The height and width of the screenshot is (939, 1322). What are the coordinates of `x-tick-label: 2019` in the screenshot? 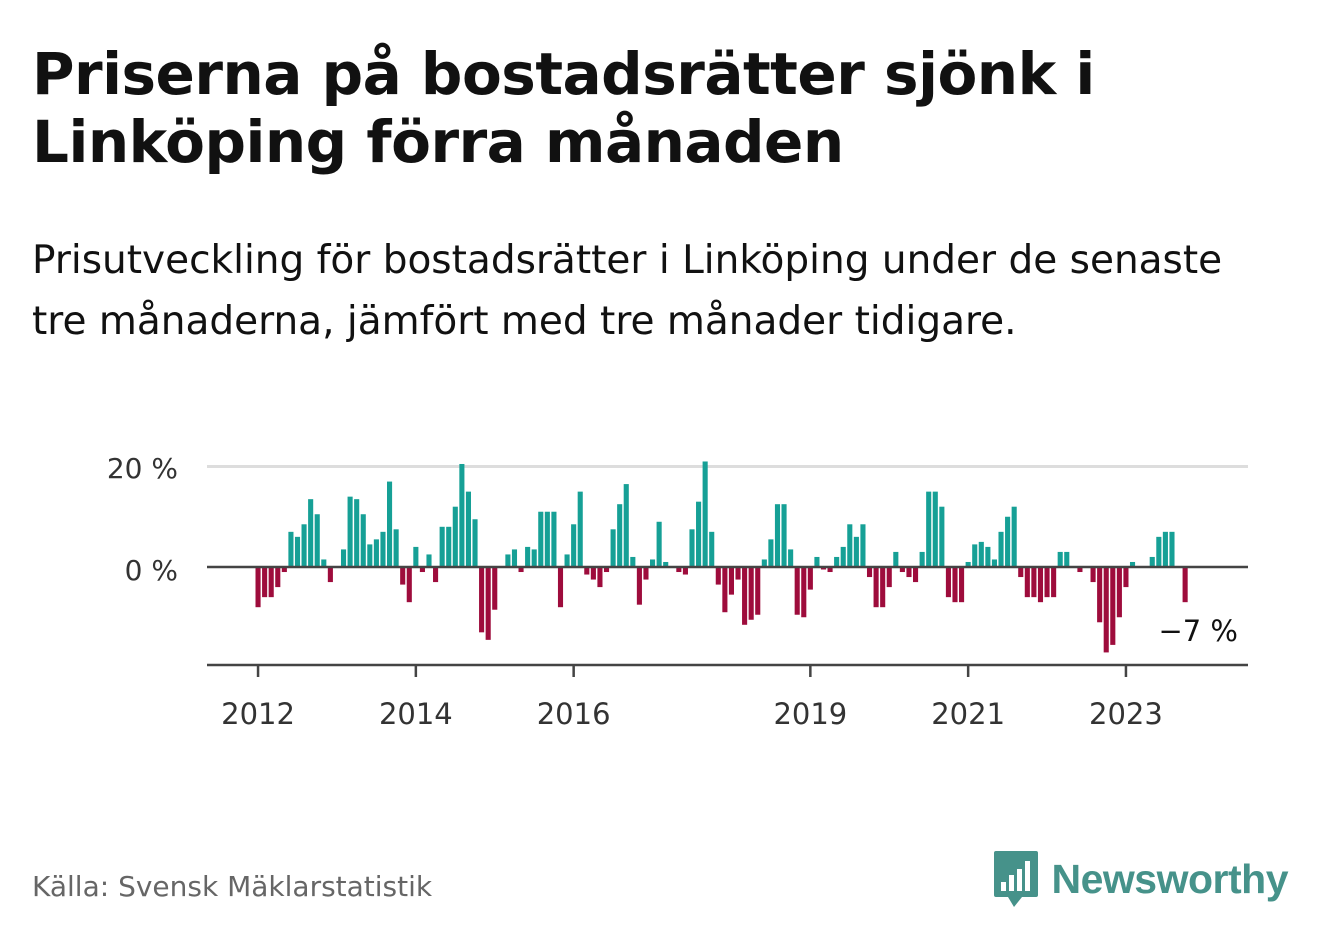 It's located at (810, 714).